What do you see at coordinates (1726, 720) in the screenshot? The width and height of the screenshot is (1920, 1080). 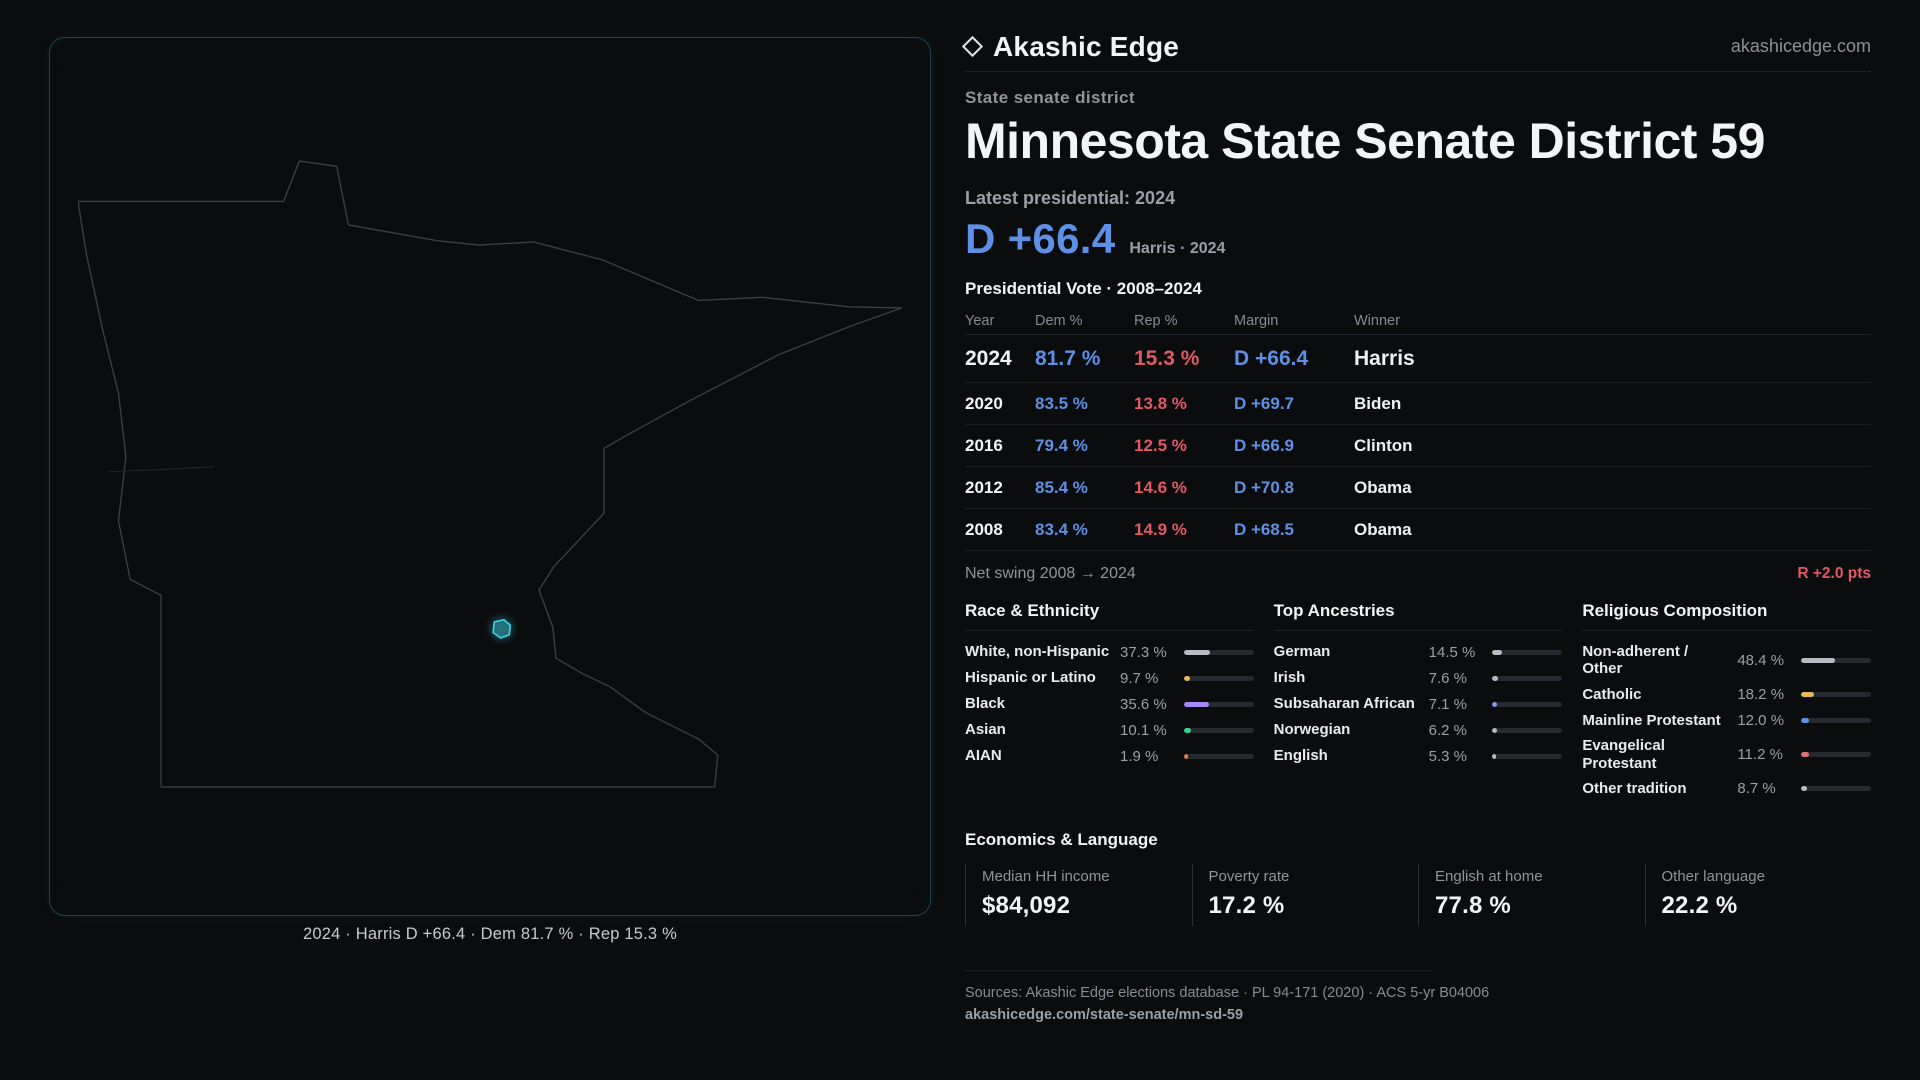 I see `demo-row: Mainline Protestant 12.0 %` at bounding box center [1726, 720].